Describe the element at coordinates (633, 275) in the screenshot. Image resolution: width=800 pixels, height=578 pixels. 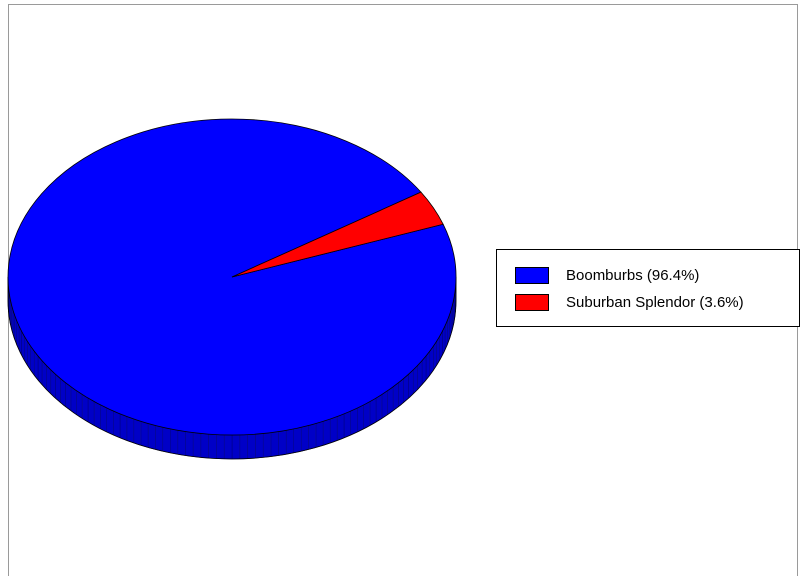
I see `legend-label-boomburbs: Boomburbs (96.4%)` at that location.